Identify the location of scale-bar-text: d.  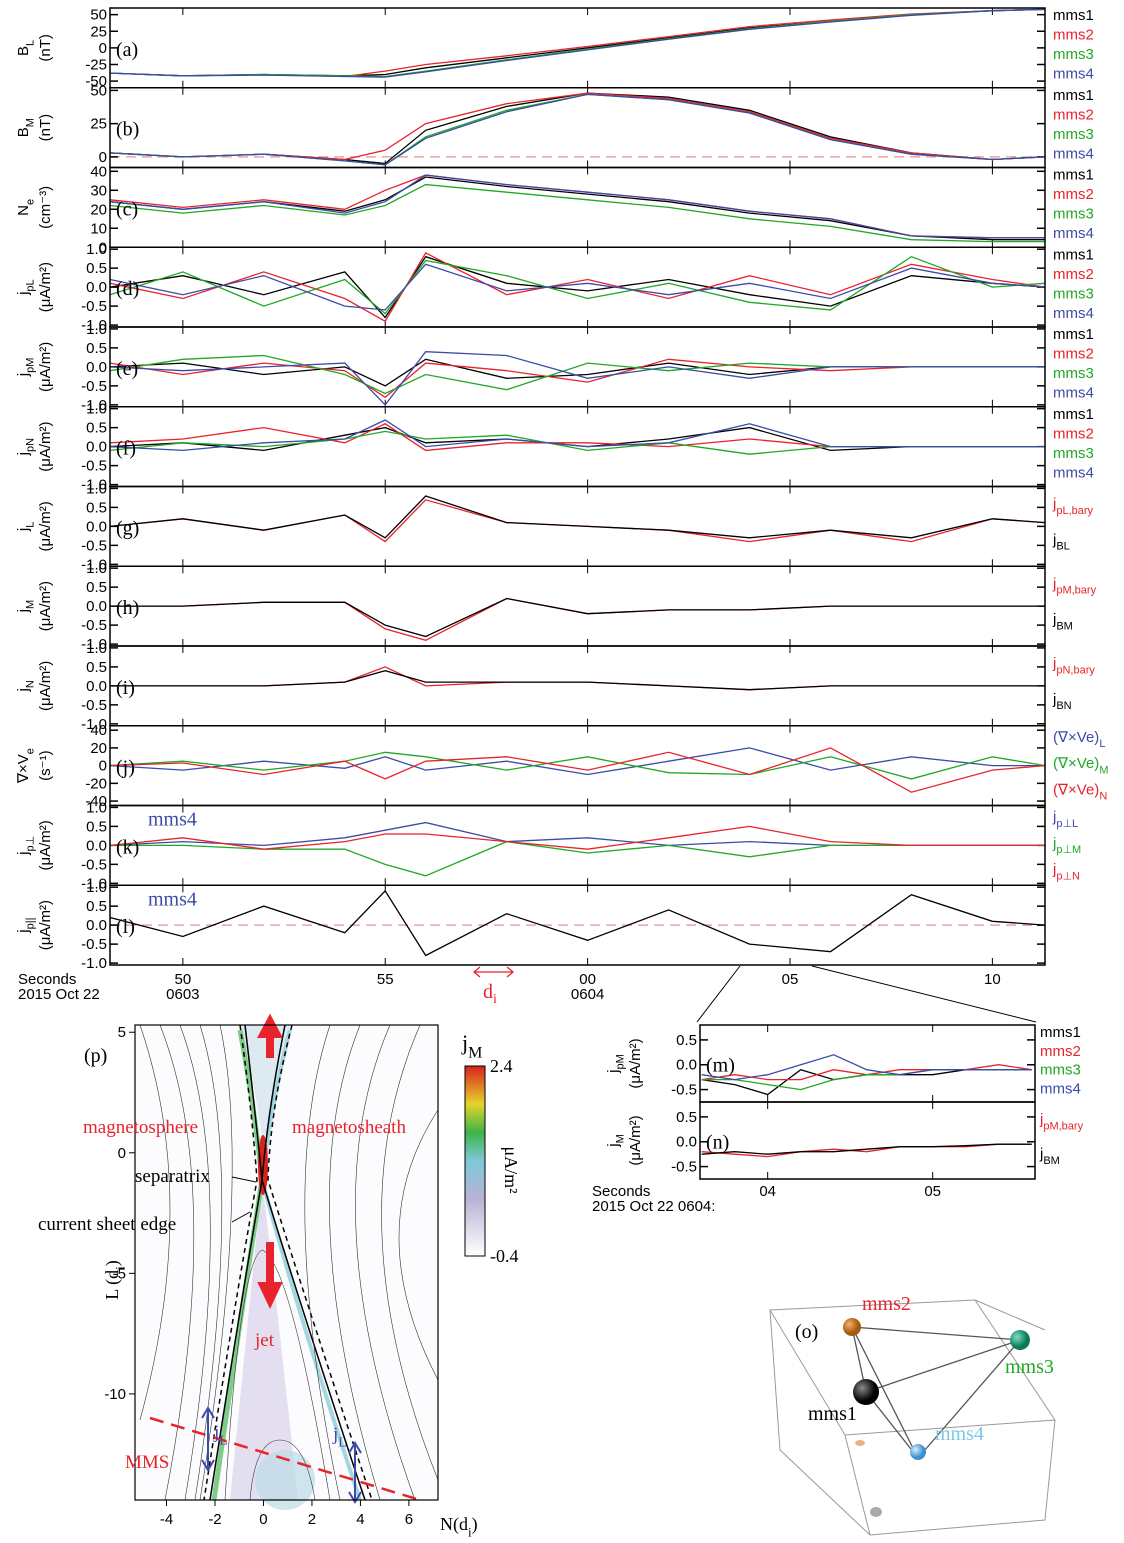
(488, 992).